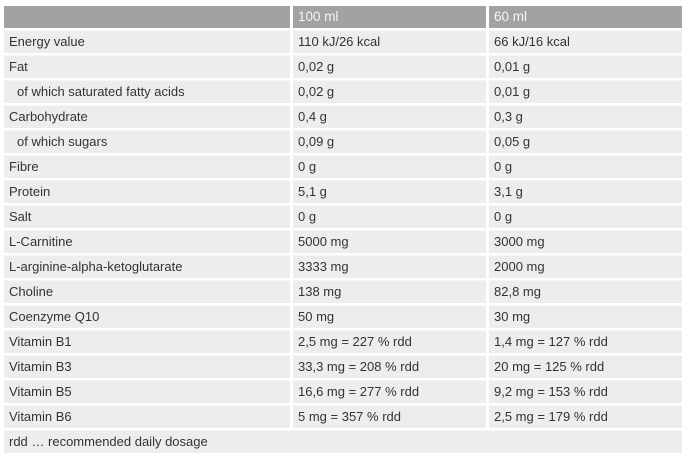  I want to click on row-label: L-arginine-alpha-ketoglutarate, so click(147, 266).